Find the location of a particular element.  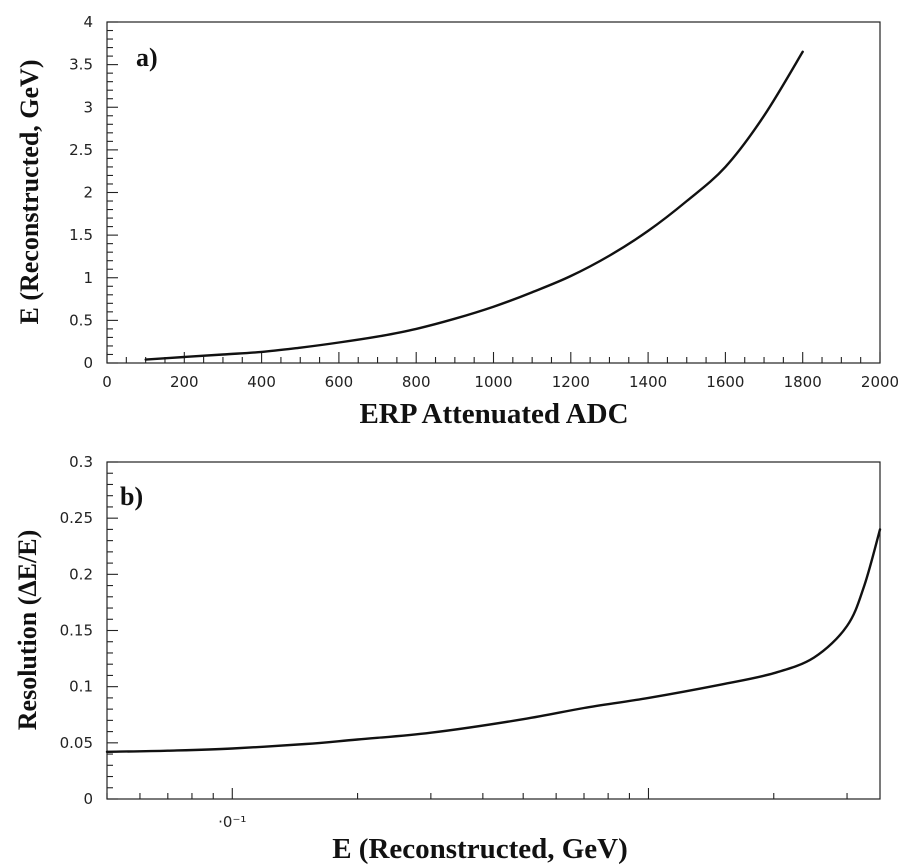

y-tick-label-0-7: 3.5 is located at coordinates (81, 65).